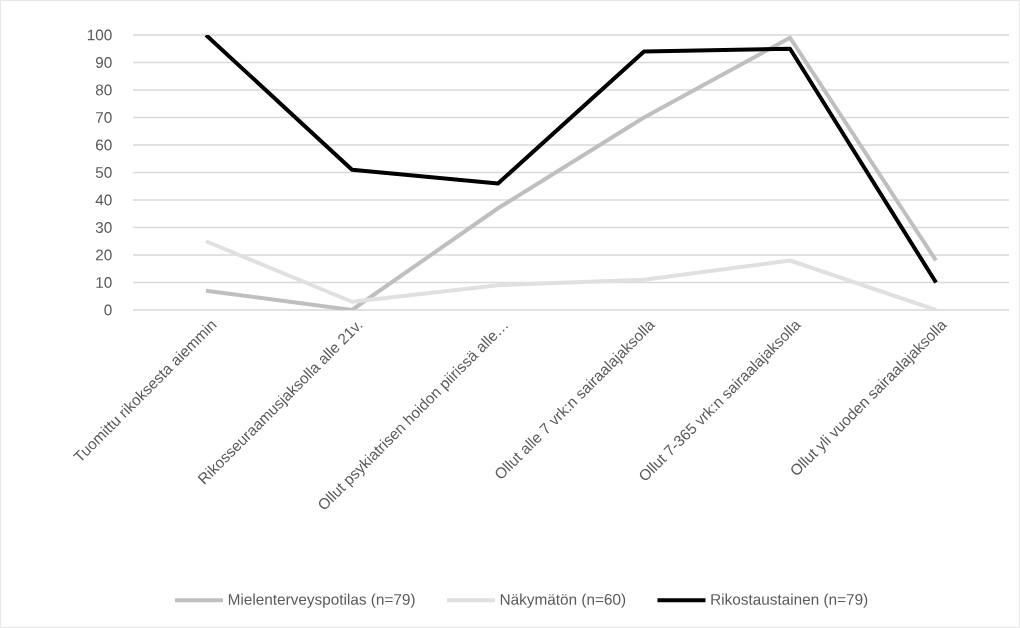 This screenshot has height=628, width=1020. What do you see at coordinates (321, 600) in the screenshot?
I see `legend-label: Mielenterveyspotilas (n=79)` at bounding box center [321, 600].